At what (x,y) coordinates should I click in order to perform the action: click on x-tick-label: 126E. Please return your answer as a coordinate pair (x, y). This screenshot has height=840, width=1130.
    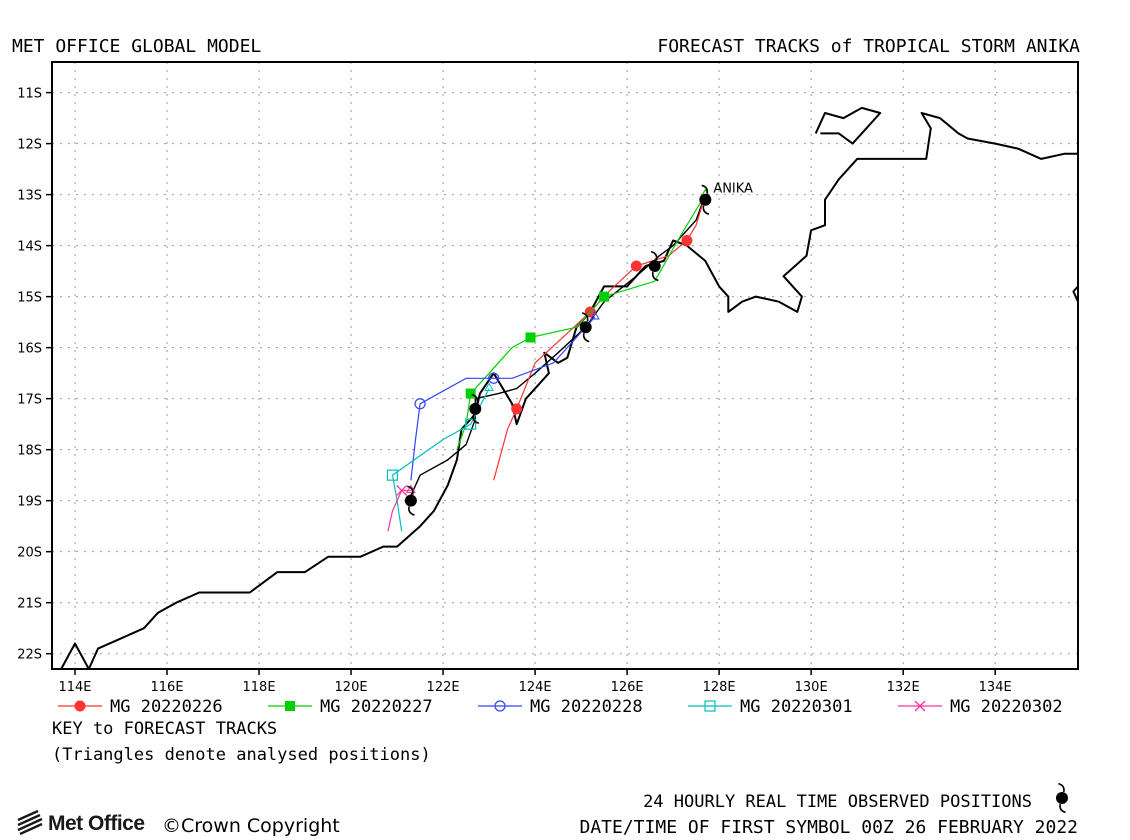
    Looking at the image, I should click on (627, 687).